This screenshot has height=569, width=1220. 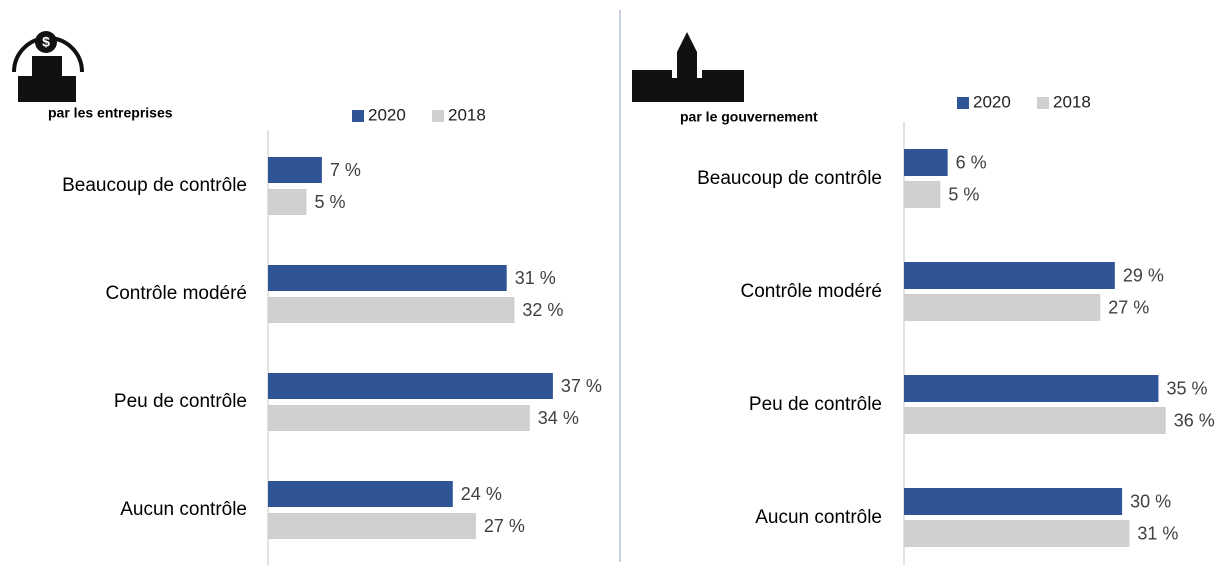 What do you see at coordinates (481, 494) in the screenshot?
I see `value-label: 24 %` at bounding box center [481, 494].